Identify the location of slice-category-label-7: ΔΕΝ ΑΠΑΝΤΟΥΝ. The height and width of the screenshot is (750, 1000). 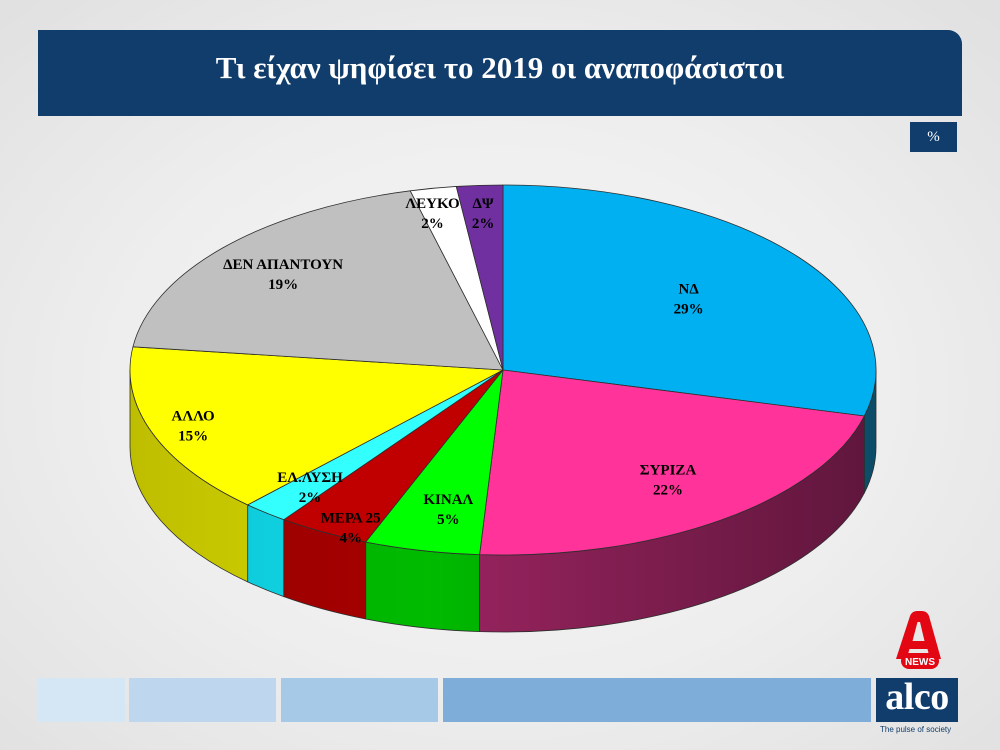
(283, 265).